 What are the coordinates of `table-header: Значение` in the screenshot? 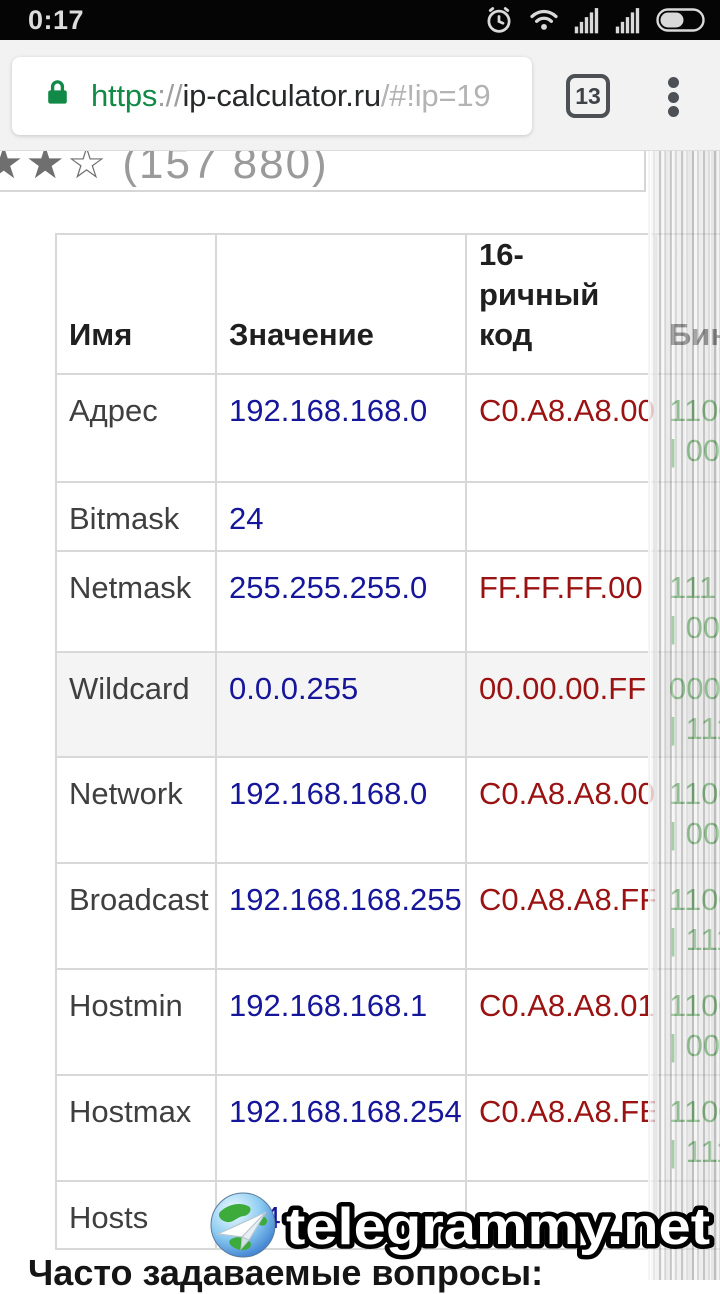 It's located at (341, 304).